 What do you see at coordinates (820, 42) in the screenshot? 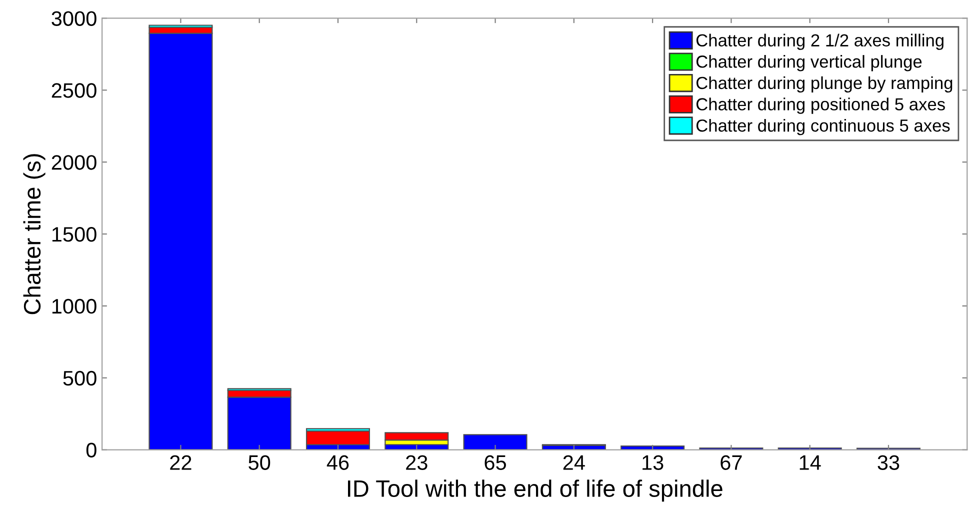
I see `legend-label: Chatter during 2 1/2 axes milling` at bounding box center [820, 42].